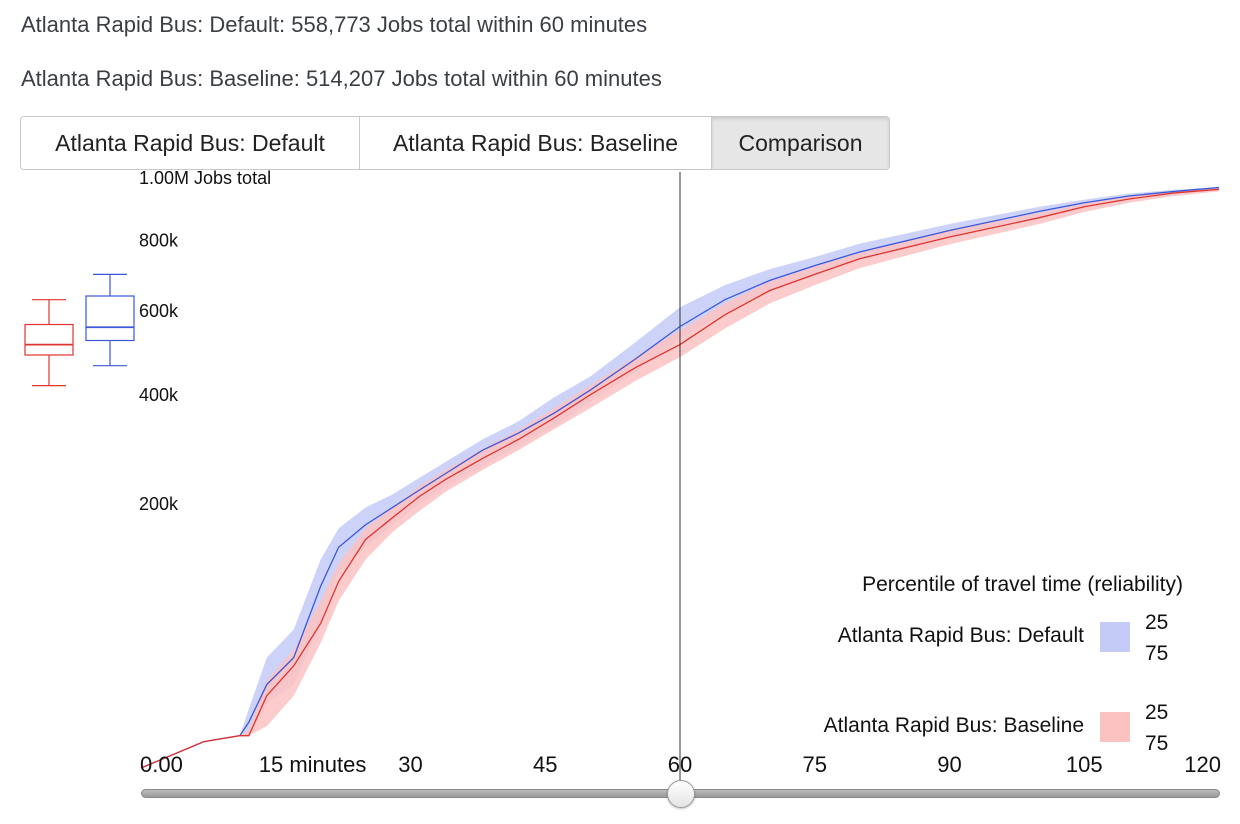  I want to click on x-tick-label: 0.00, so click(161, 764).